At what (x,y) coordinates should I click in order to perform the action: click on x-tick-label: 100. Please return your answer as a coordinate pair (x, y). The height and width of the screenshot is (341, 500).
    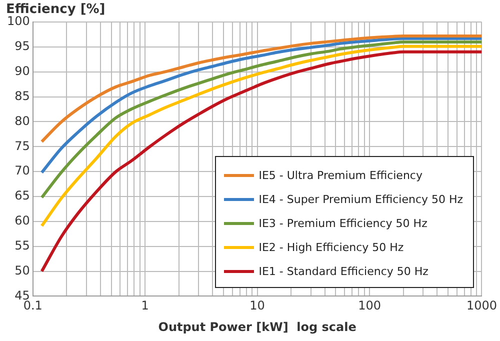
    Looking at the image, I should click on (369, 305).